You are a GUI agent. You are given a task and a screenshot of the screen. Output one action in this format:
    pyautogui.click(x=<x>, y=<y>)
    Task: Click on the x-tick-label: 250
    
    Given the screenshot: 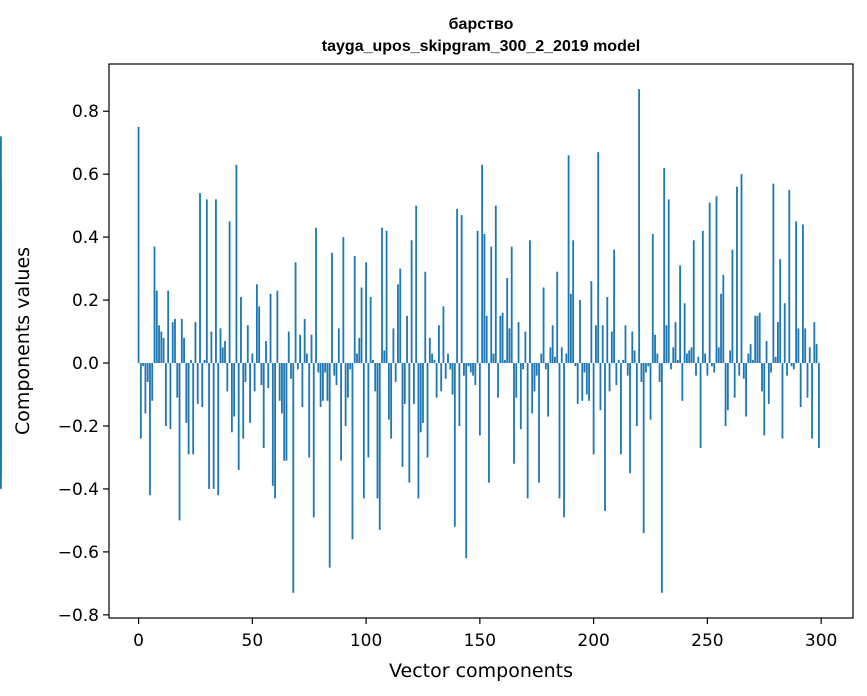 What is the action you would take?
    pyautogui.click(x=707, y=641)
    